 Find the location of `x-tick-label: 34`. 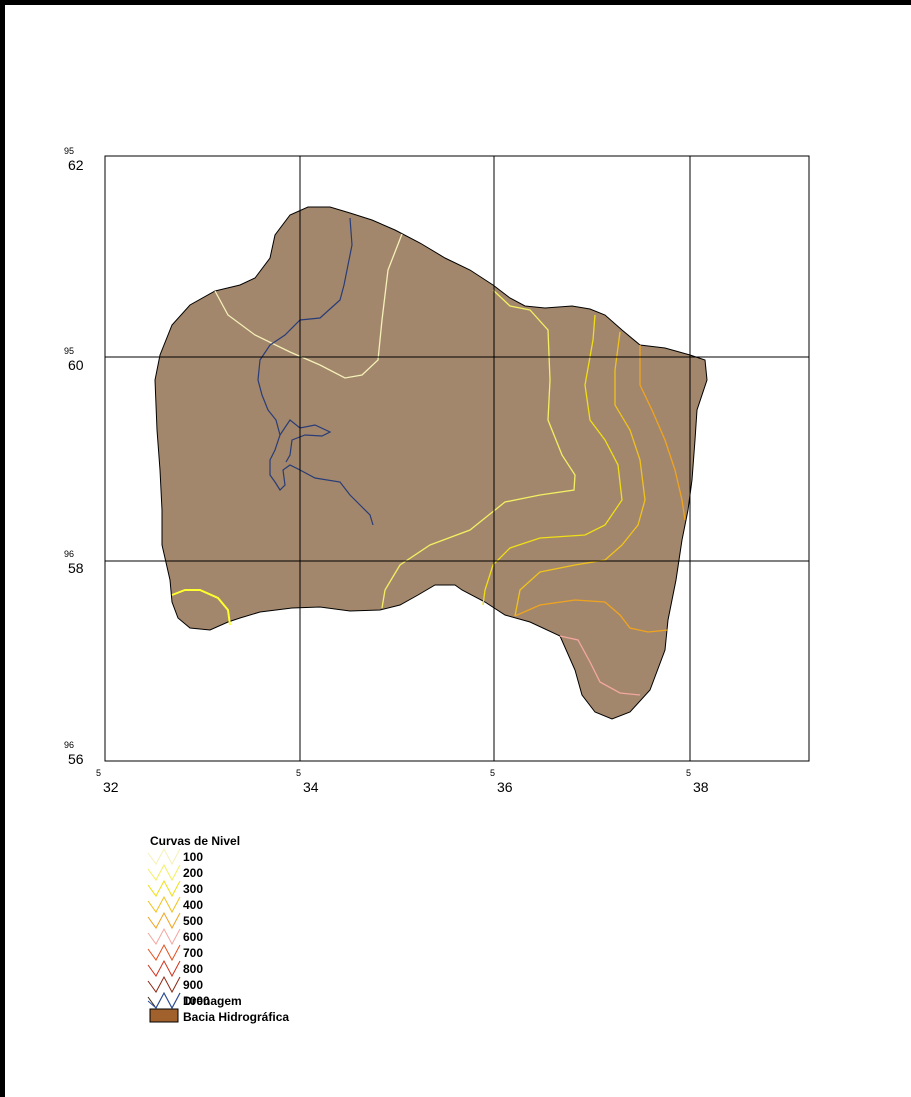

x-tick-label: 34 is located at coordinates (311, 787).